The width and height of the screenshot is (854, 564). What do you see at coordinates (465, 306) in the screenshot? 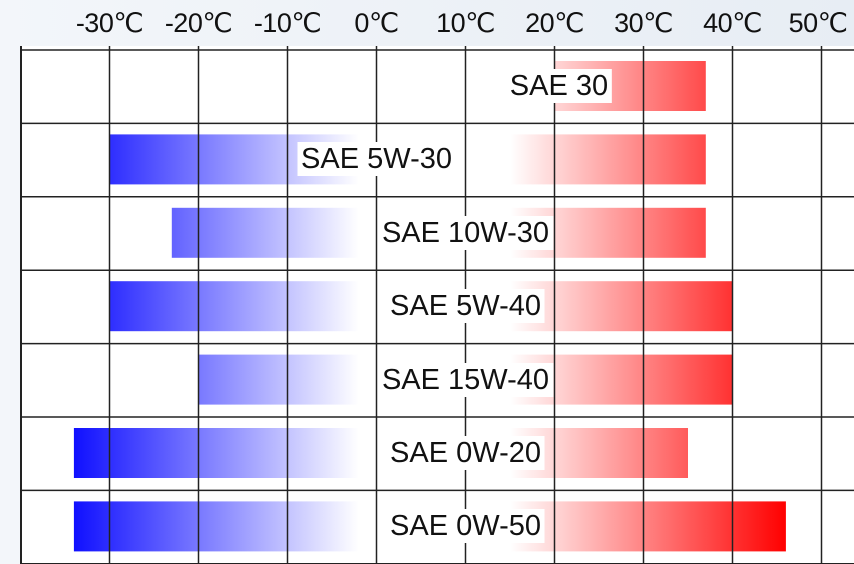
I see `bar-label: SAE 5W-40` at bounding box center [465, 306].